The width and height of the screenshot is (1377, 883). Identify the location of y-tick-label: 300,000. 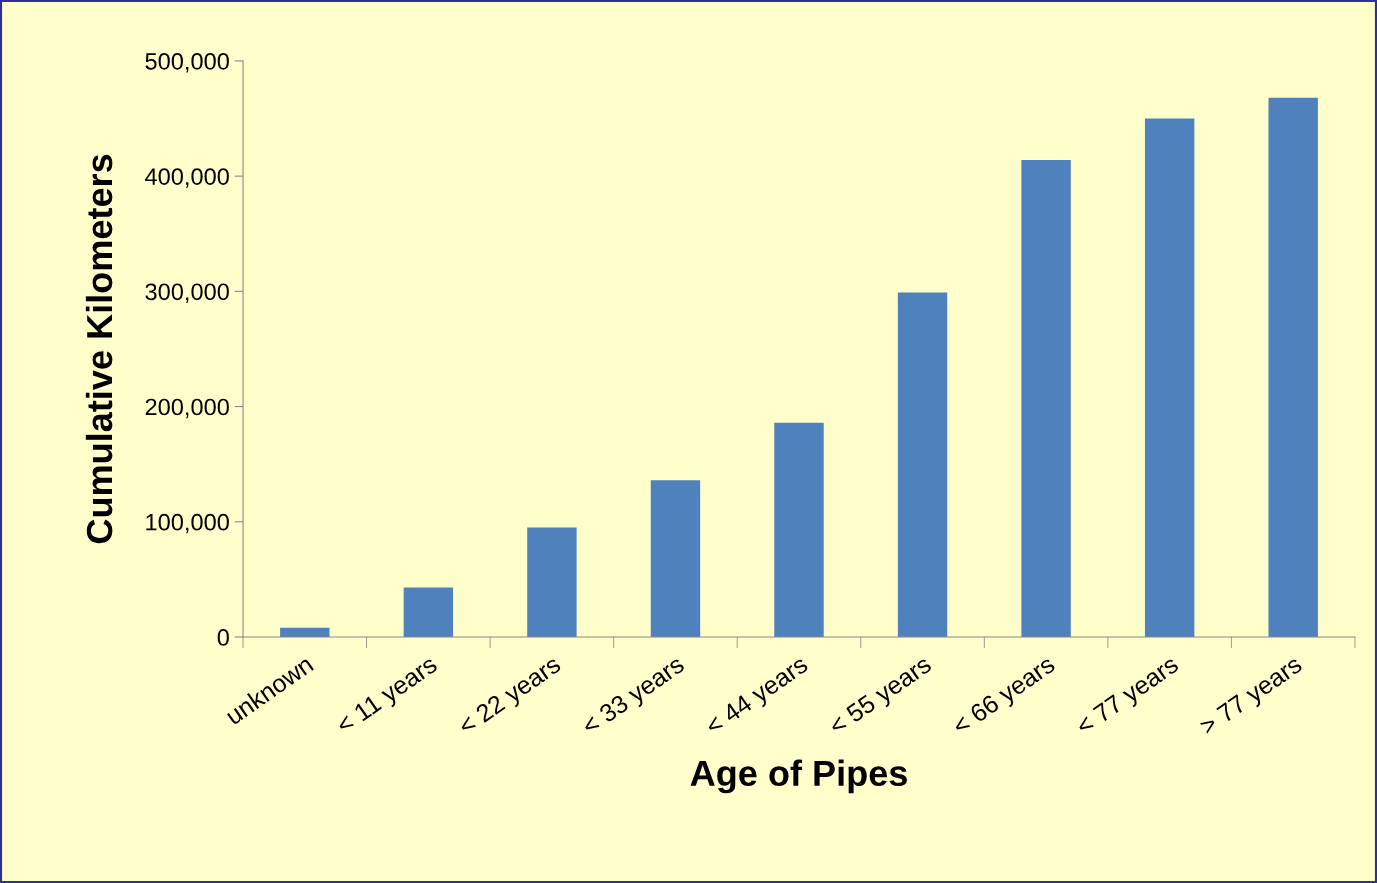
(187, 293).